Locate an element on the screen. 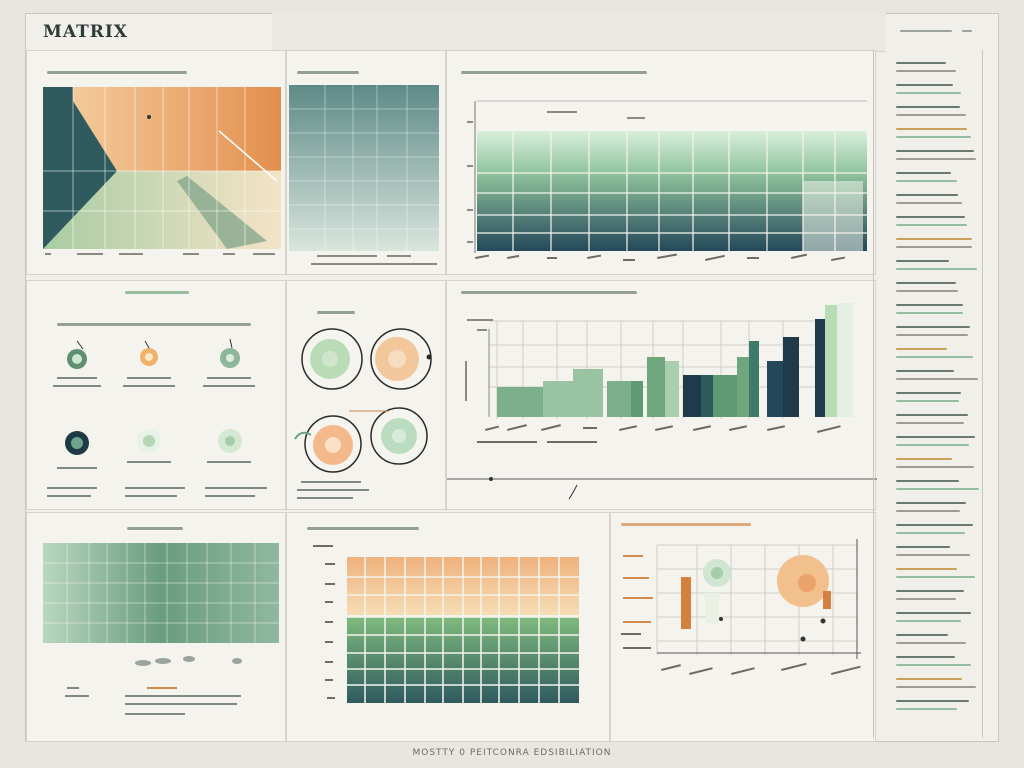 This screenshot has width=1024, height=768. footer-caption: MOSTTY 0 PEITCONRA EDSIBILIATION is located at coordinates (512, 753).